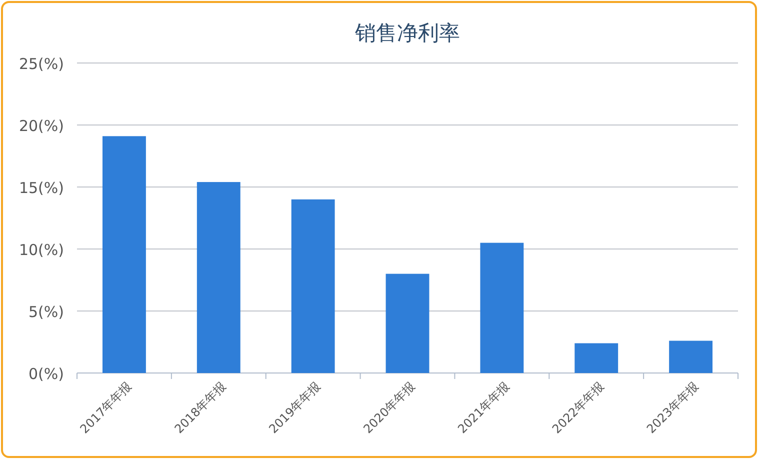 This screenshot has width=758, height=459. I want to click on chart-title: 销售净利率, so click(407, 33).